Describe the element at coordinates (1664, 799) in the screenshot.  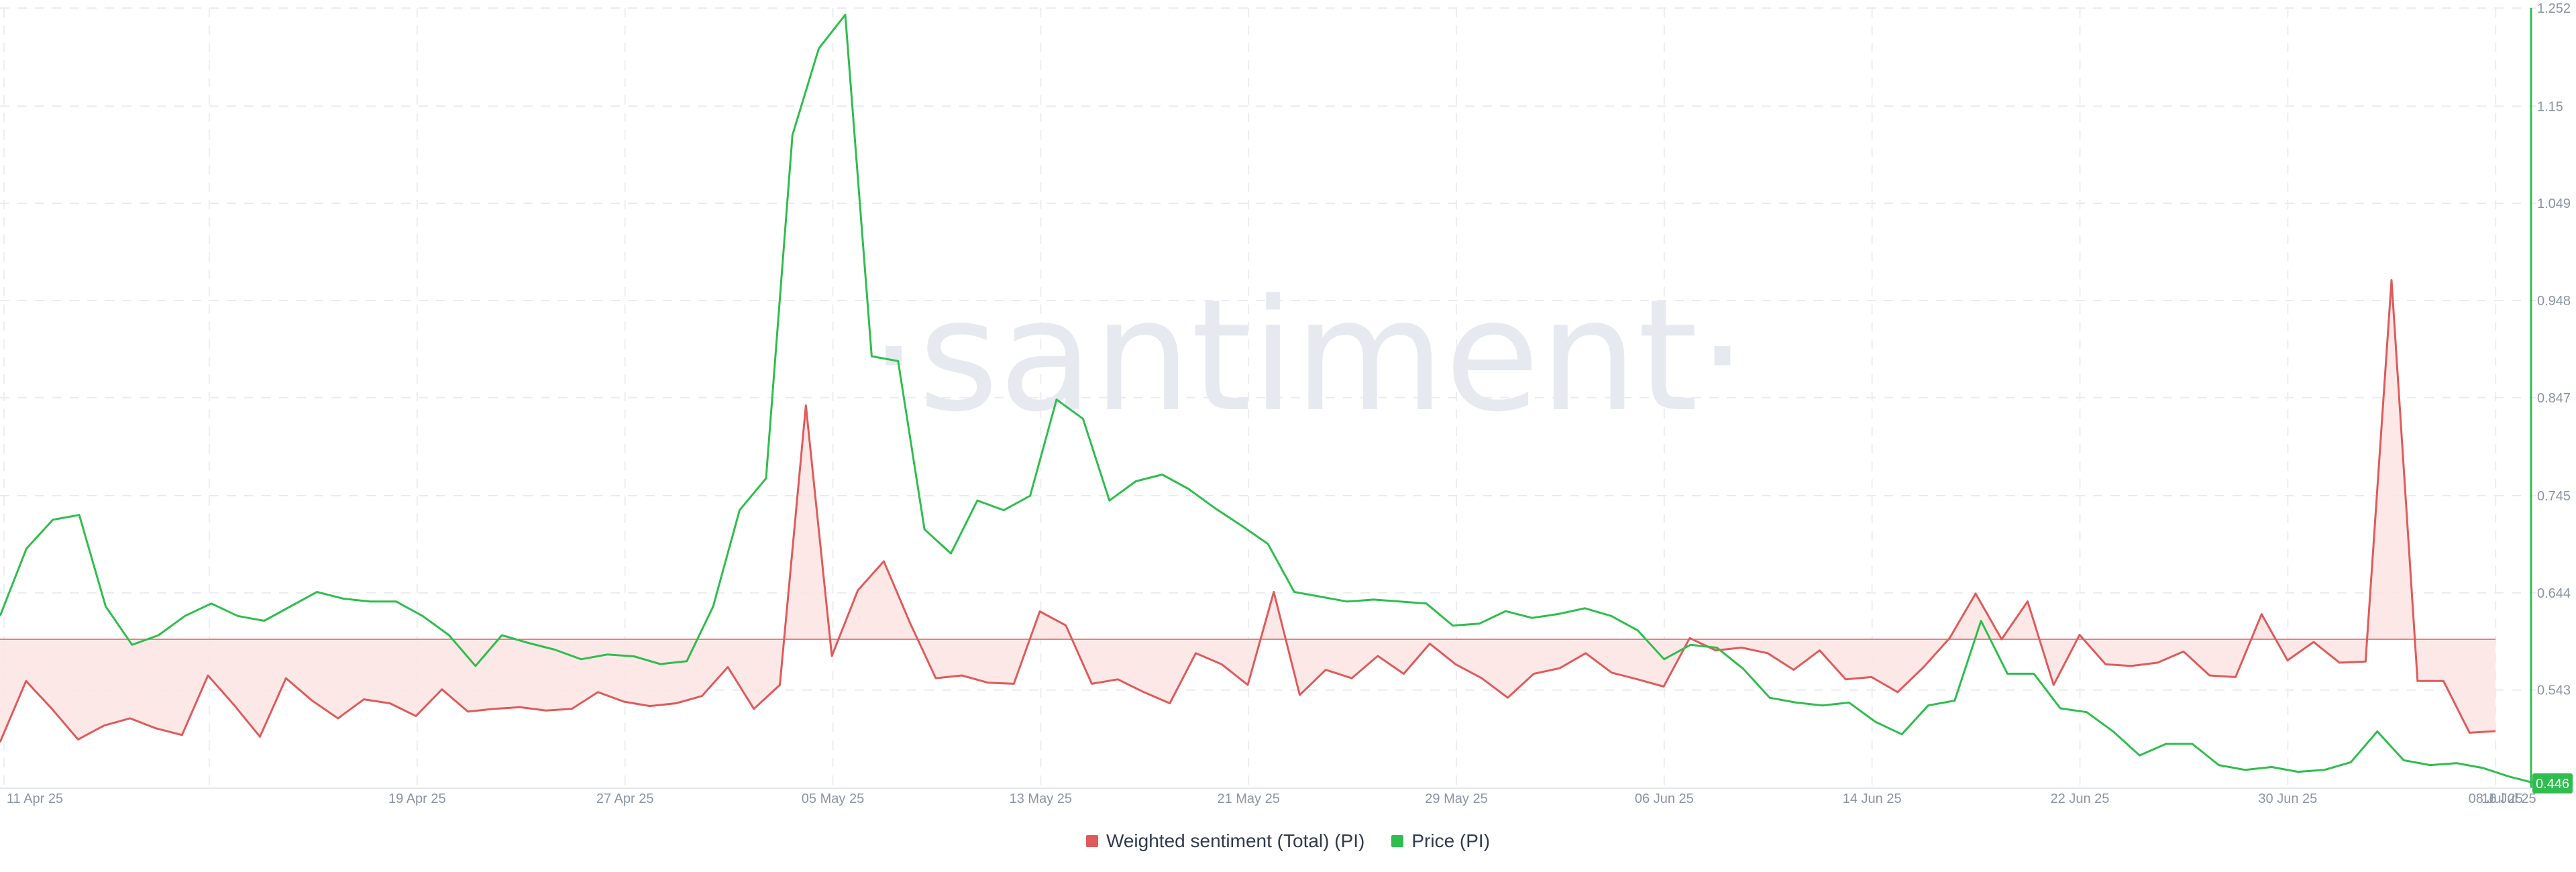
I see `x-tick-label: 06 Jun 25` at that location.